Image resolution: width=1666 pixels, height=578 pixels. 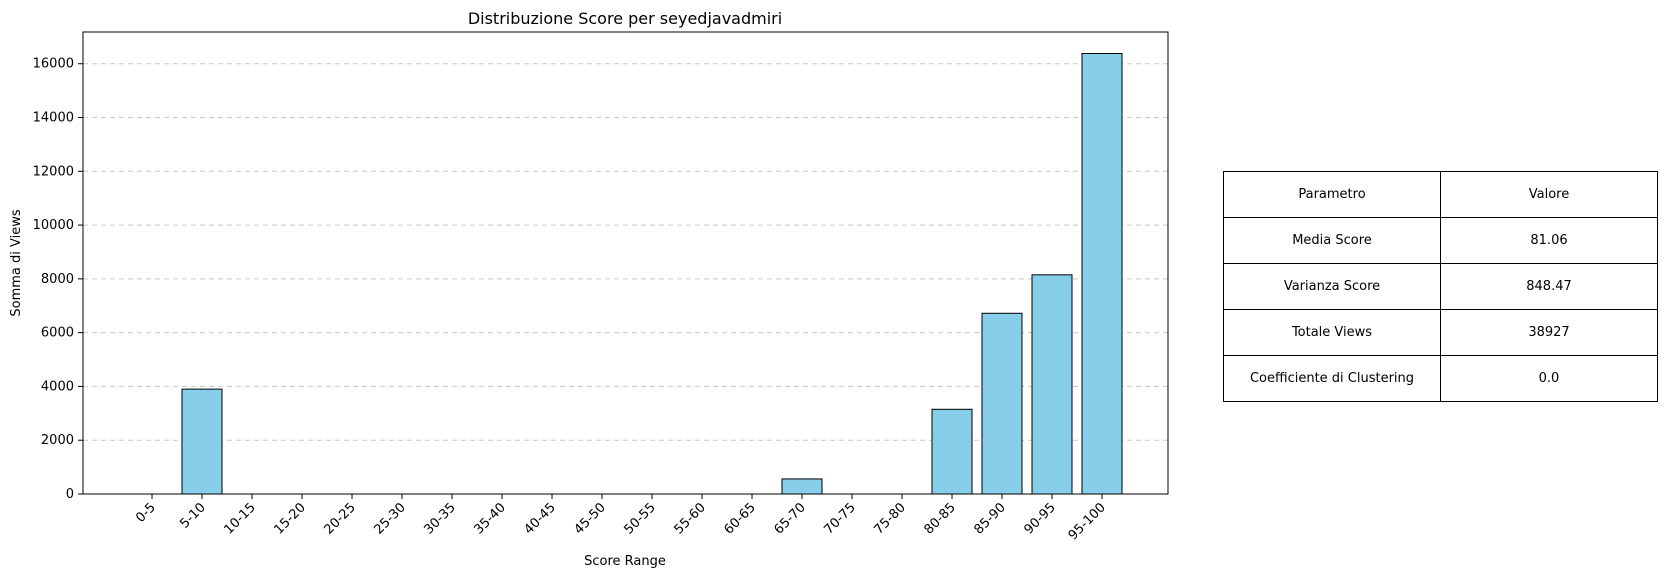 What do you see at coordinates (990, 518) in the screenshot?
I see `x-tick-label: 85-90` at bounding box center [990, 518].